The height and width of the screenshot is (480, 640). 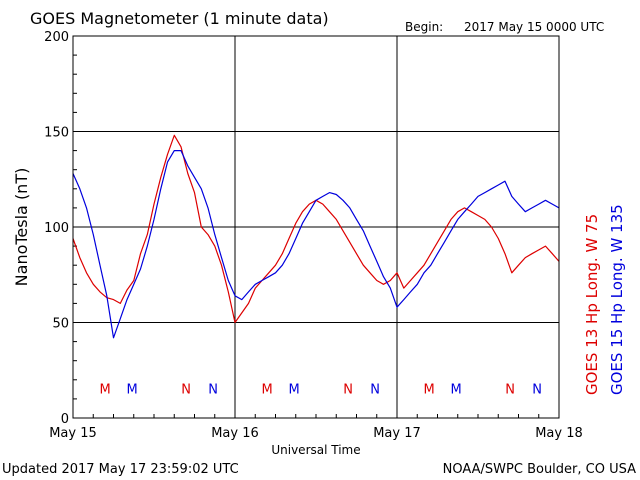 What do you see at coordinates (617, 299) in the screenshot?
I see `legend-goes15: GOES 15 Hp Long. W 135` at bounding box center [617, 299].